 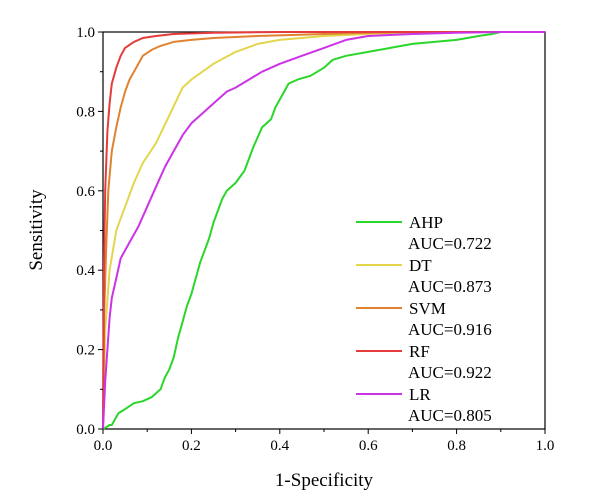 What do you see at coordinates (85, 192) in the screenshot?
I see `y-tick-label: 0.6` at bounding box center [85, 192].